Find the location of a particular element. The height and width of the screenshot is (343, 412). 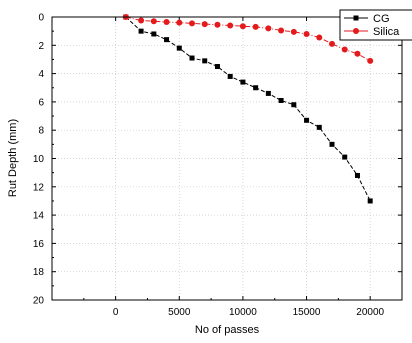

y-axis-title: Rut Depth (mm) is located at coordinates (13, 158).